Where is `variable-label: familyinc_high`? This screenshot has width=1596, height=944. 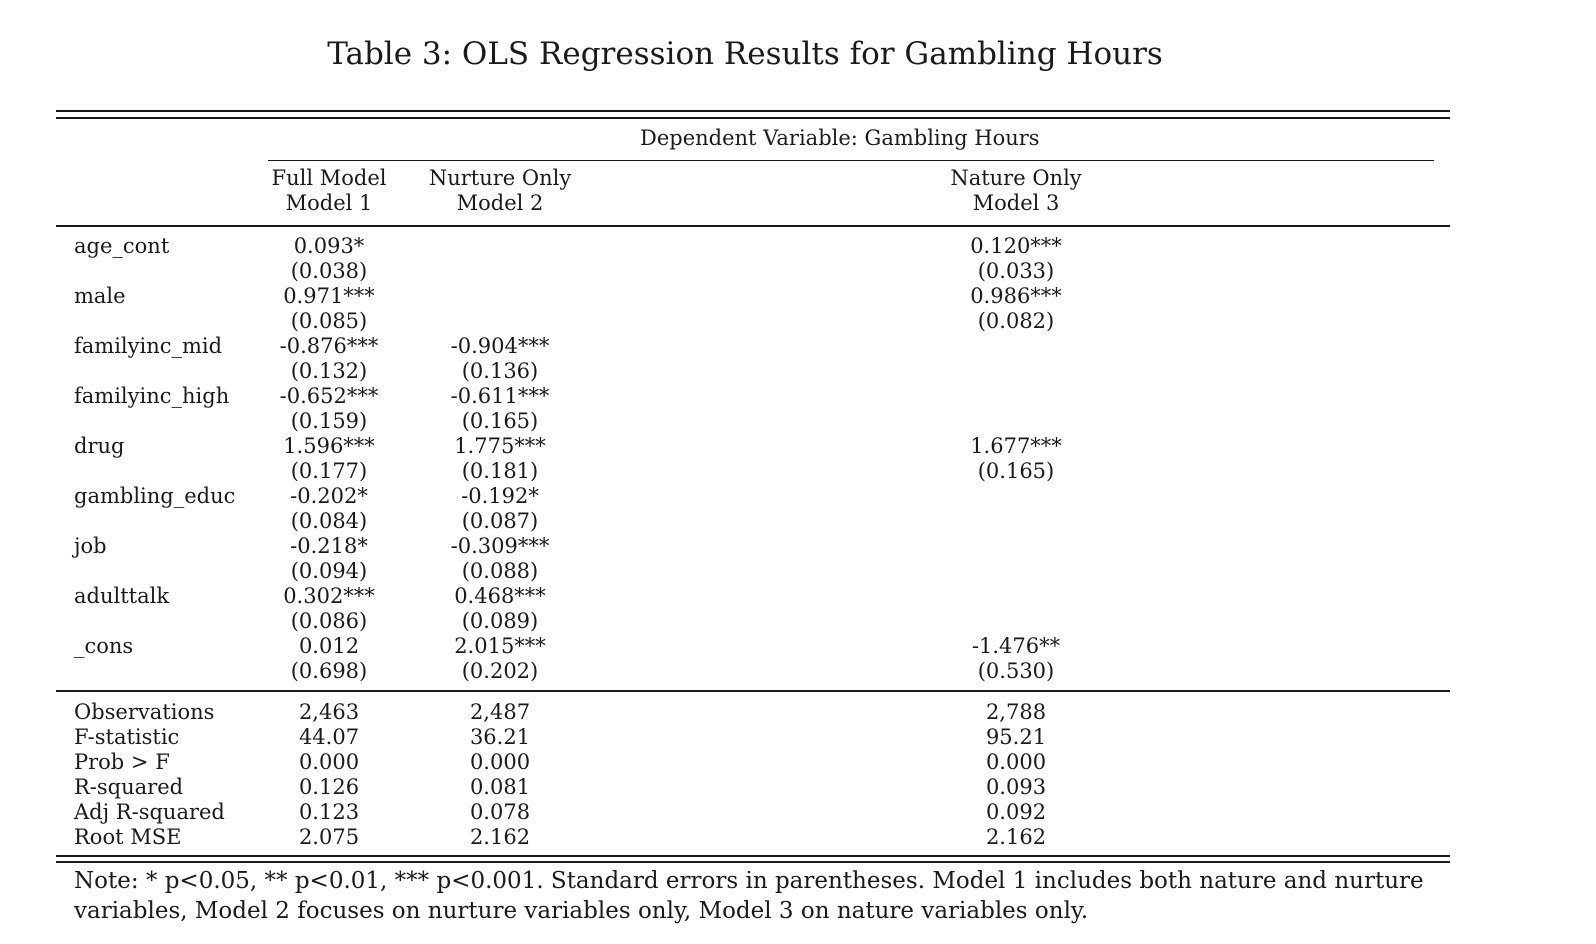 variable-label: familyinc_high is located at coordinates (152, 396).